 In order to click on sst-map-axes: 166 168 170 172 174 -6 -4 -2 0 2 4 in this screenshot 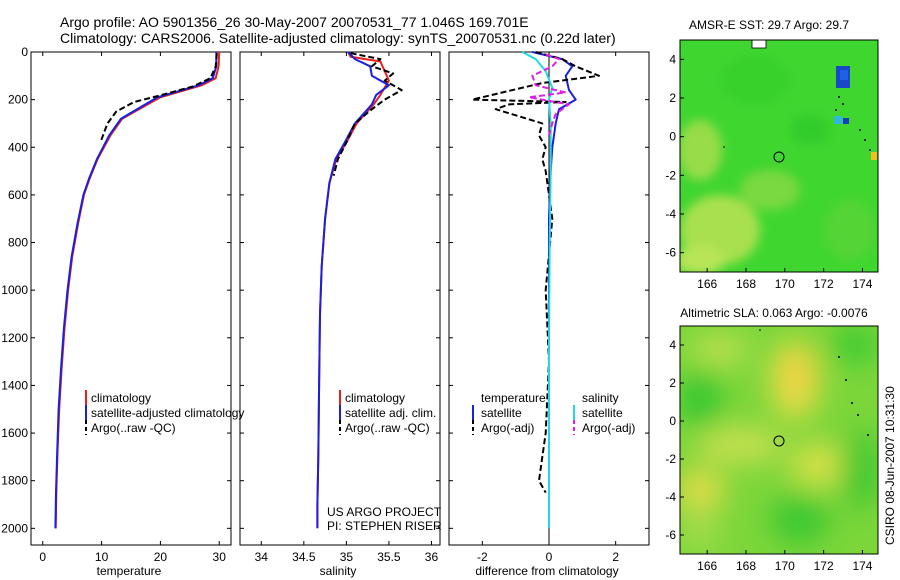, I will do `click(768, 171)`.